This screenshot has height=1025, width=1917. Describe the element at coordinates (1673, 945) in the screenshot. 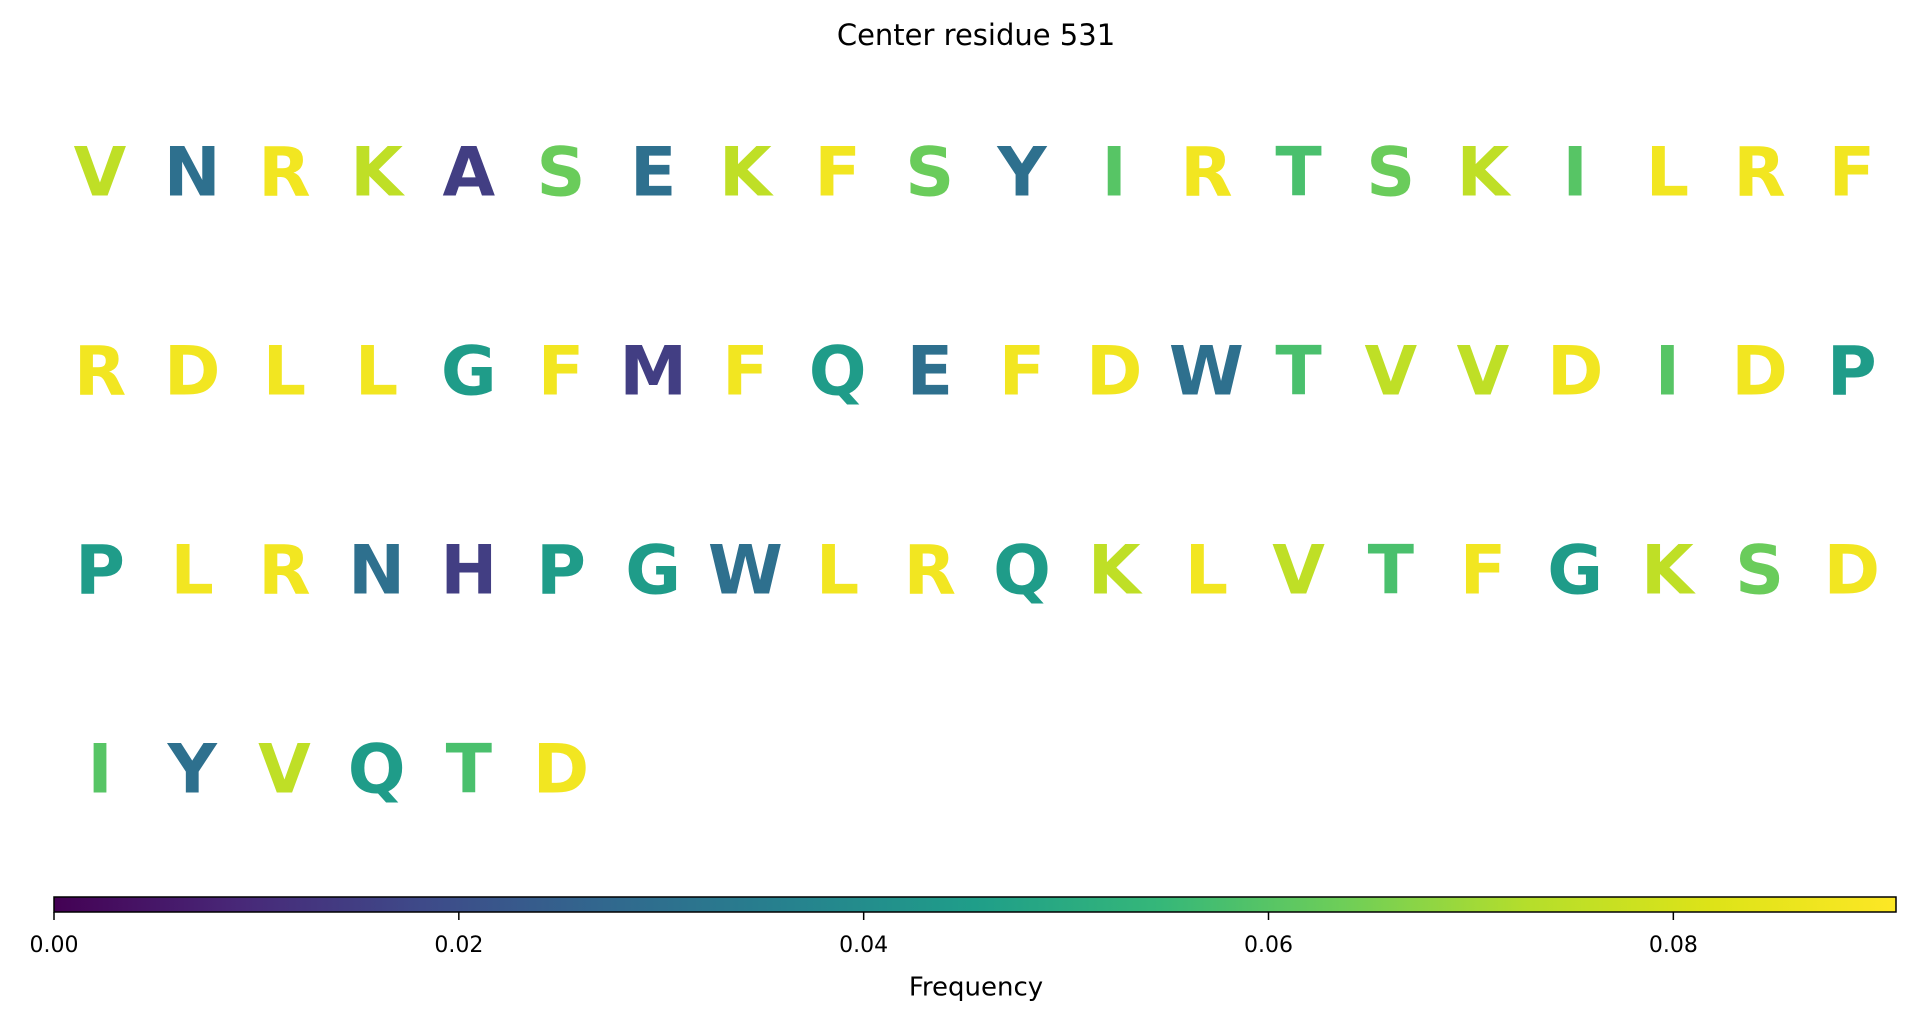

I see `colorbar-tick-label: 0.08` at that location.